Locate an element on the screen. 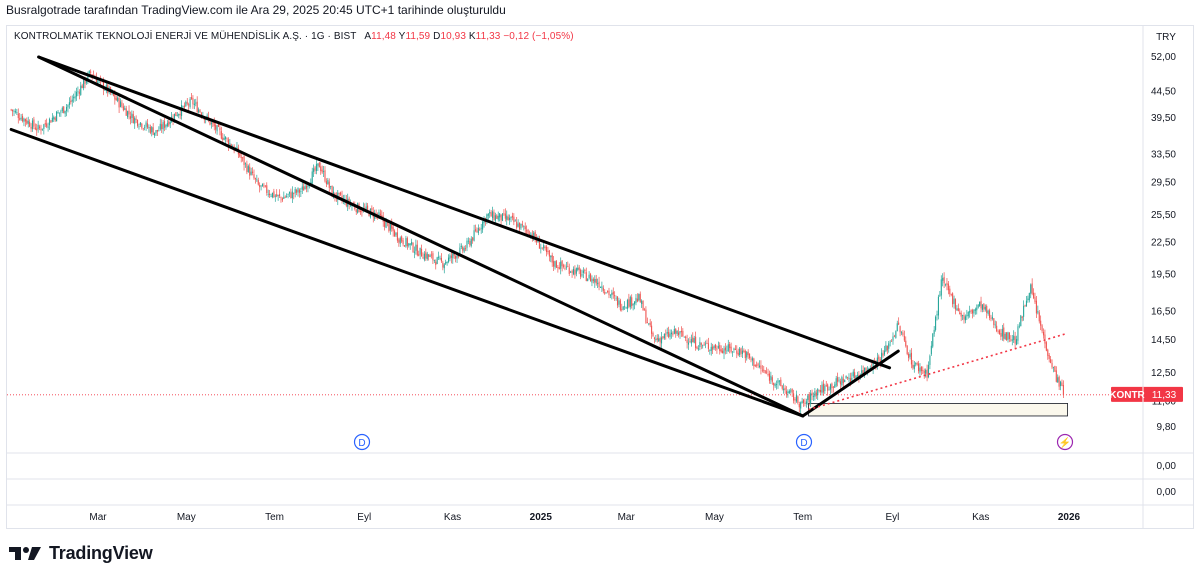  flash-event-marker-label: ⚡ is located at coordinates (1065, 442).